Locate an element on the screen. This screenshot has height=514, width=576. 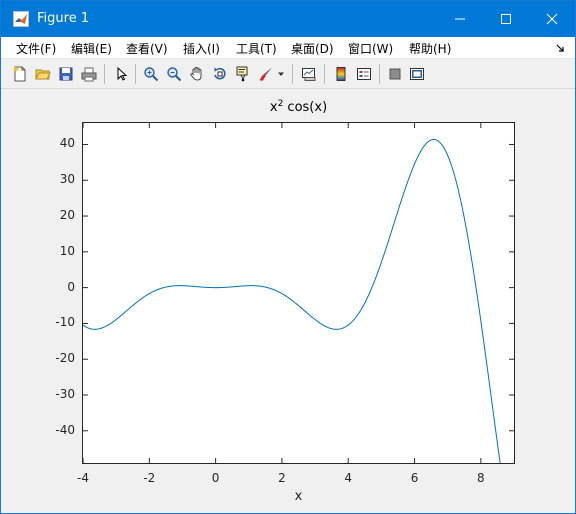
window-title: Figure 1 is located at coordinates (63, 18).